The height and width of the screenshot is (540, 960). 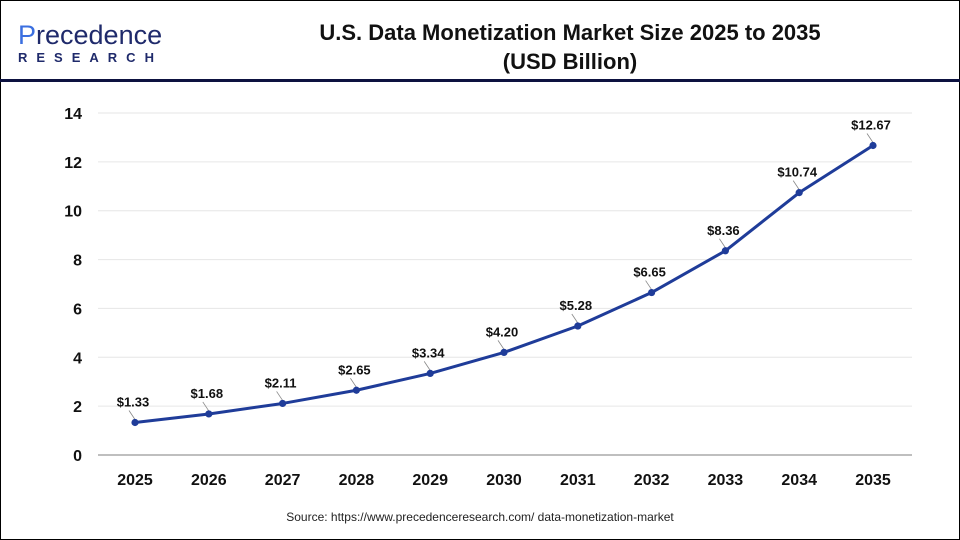 I want to click on x-tick-label: 2029, so click(x=430, y=480).